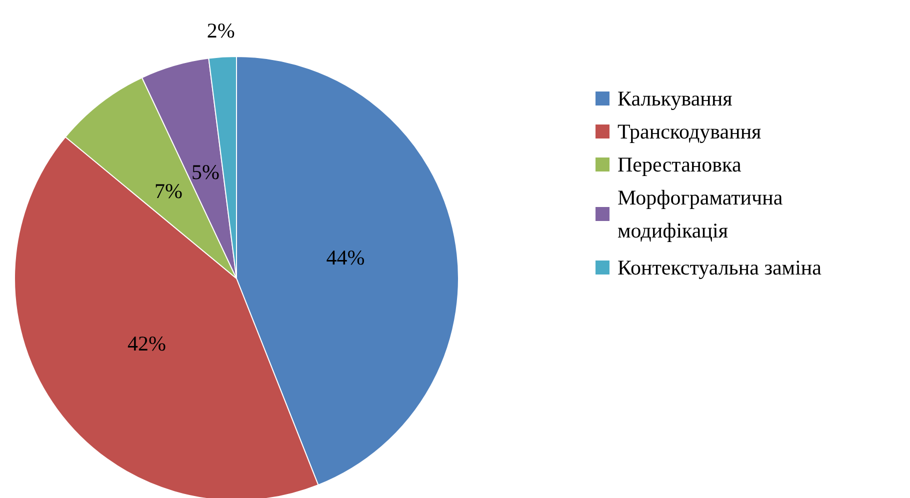  I want to click on data-label: 7%, so click(168, 190).